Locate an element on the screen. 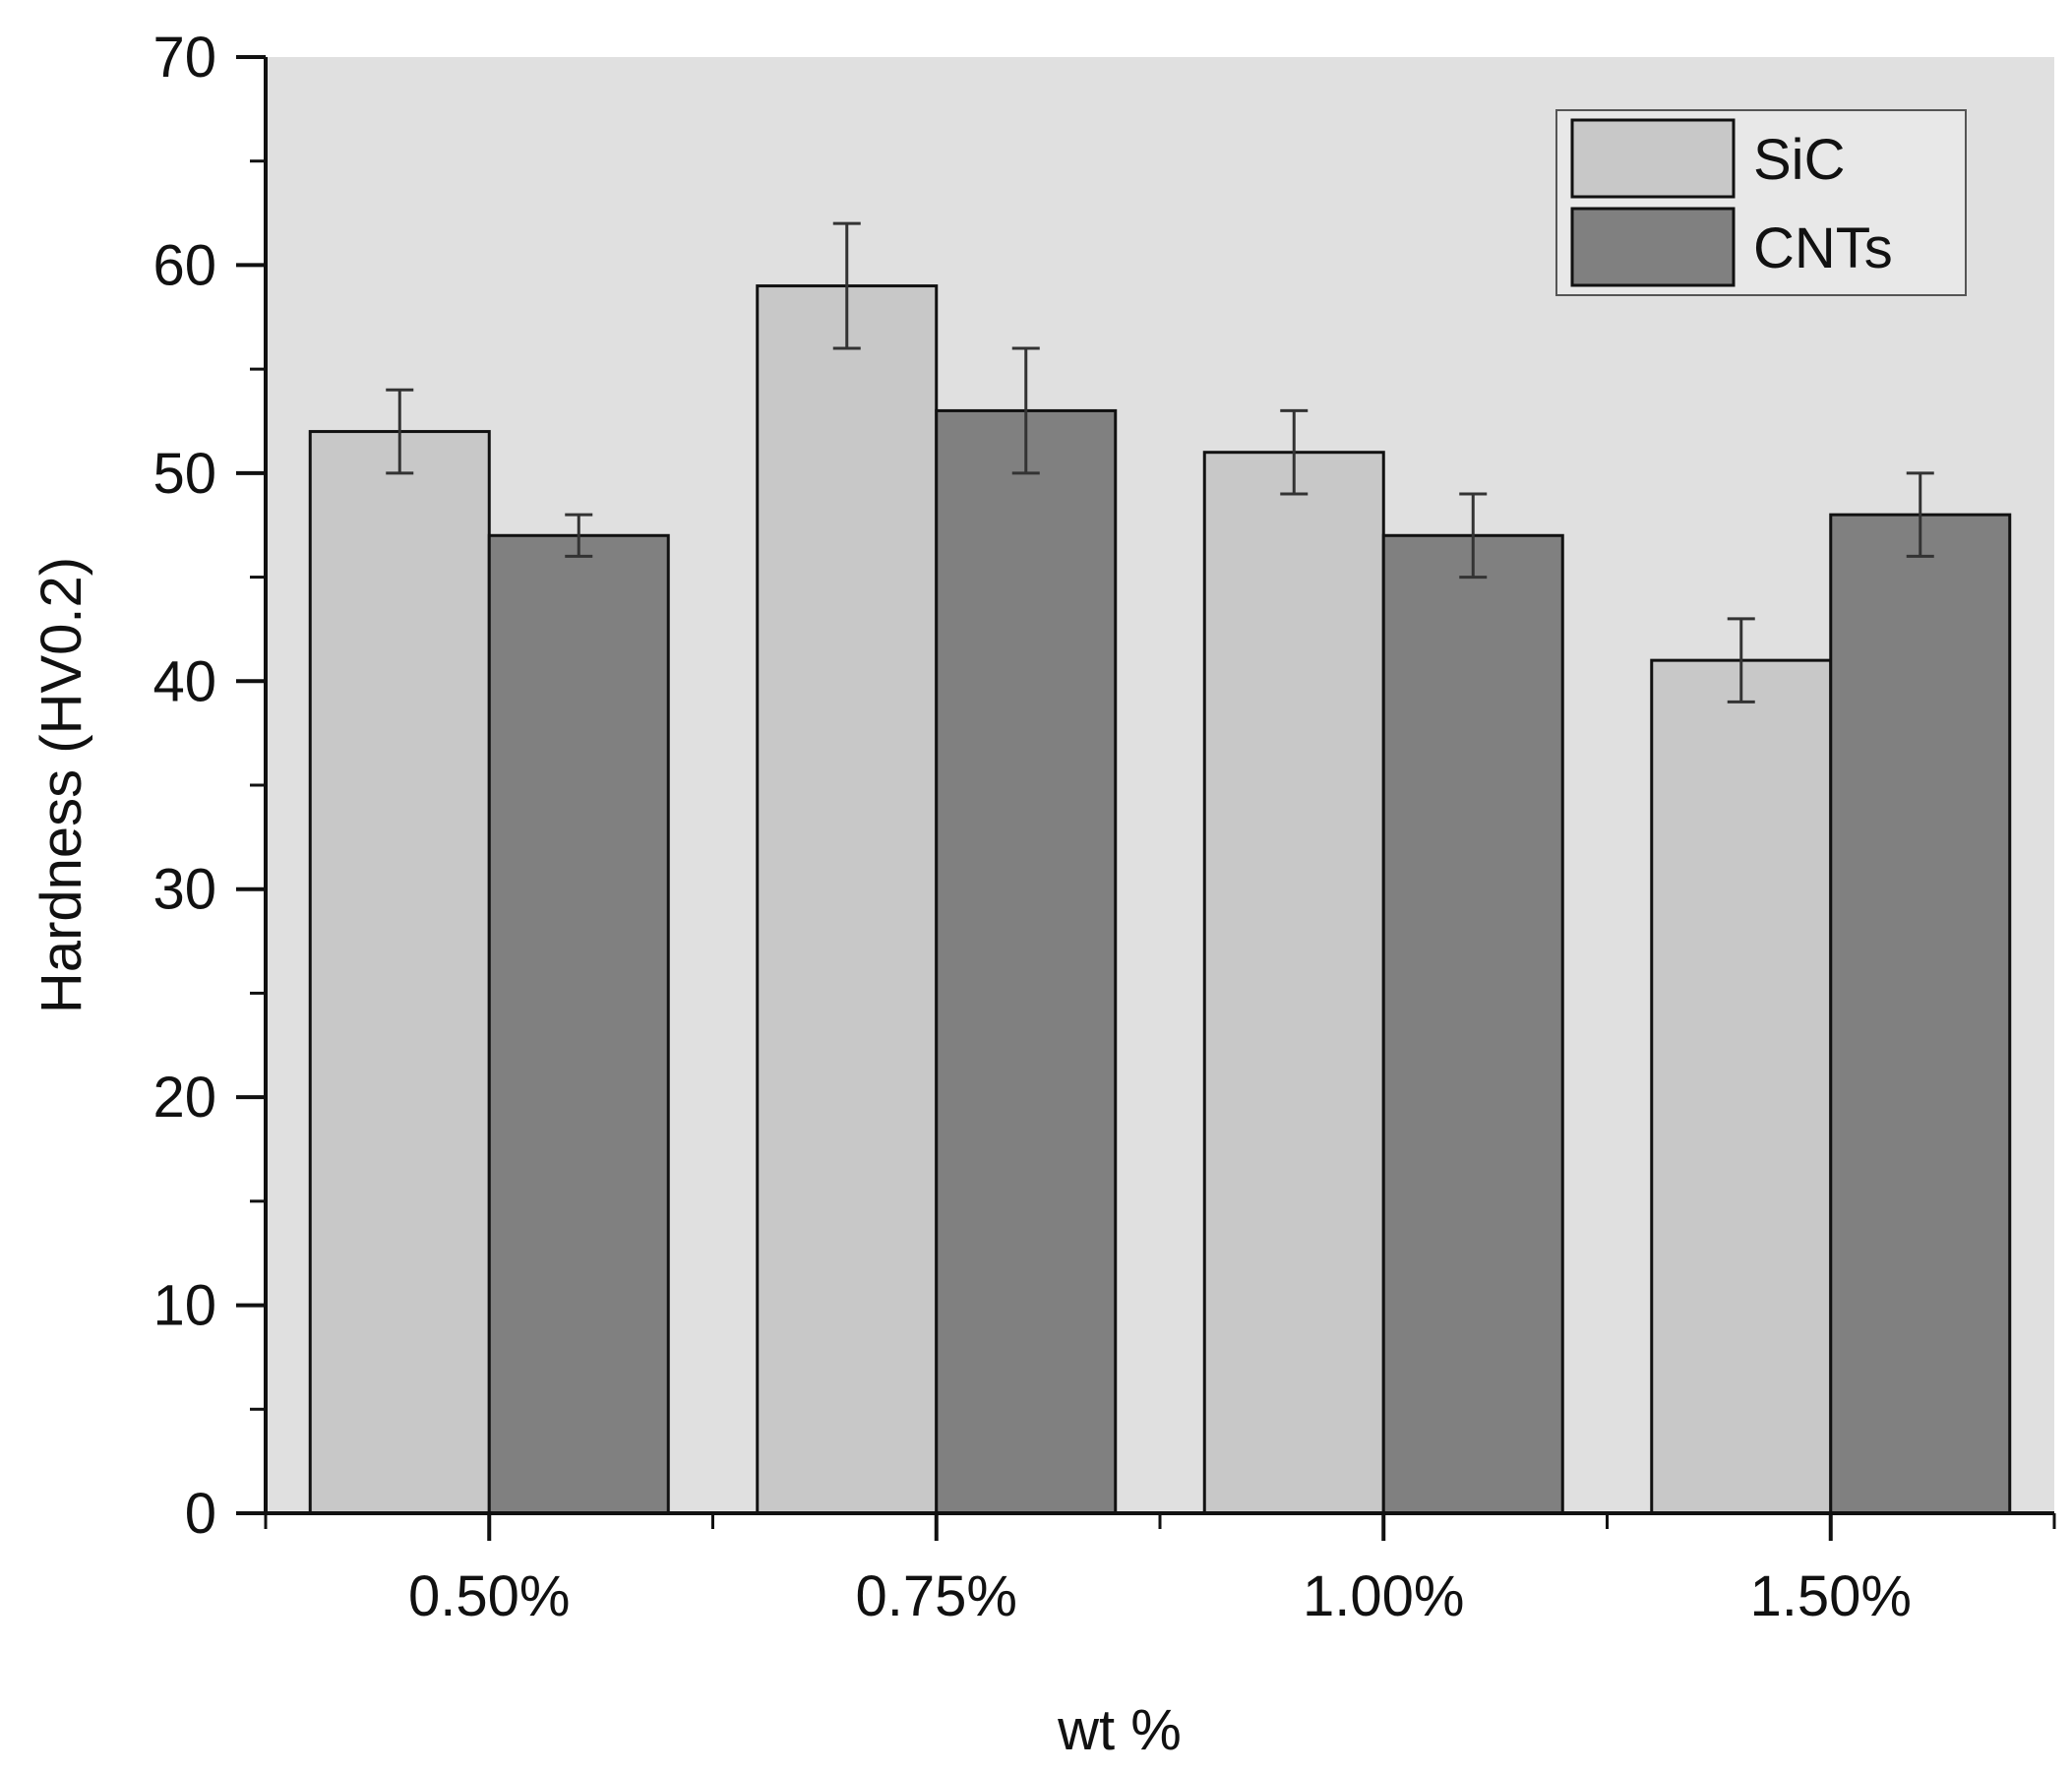 This screenshot has width=2072, height=1773. y-axis-title: Hardness (HV0.2) is located at coordinates (61, 785).